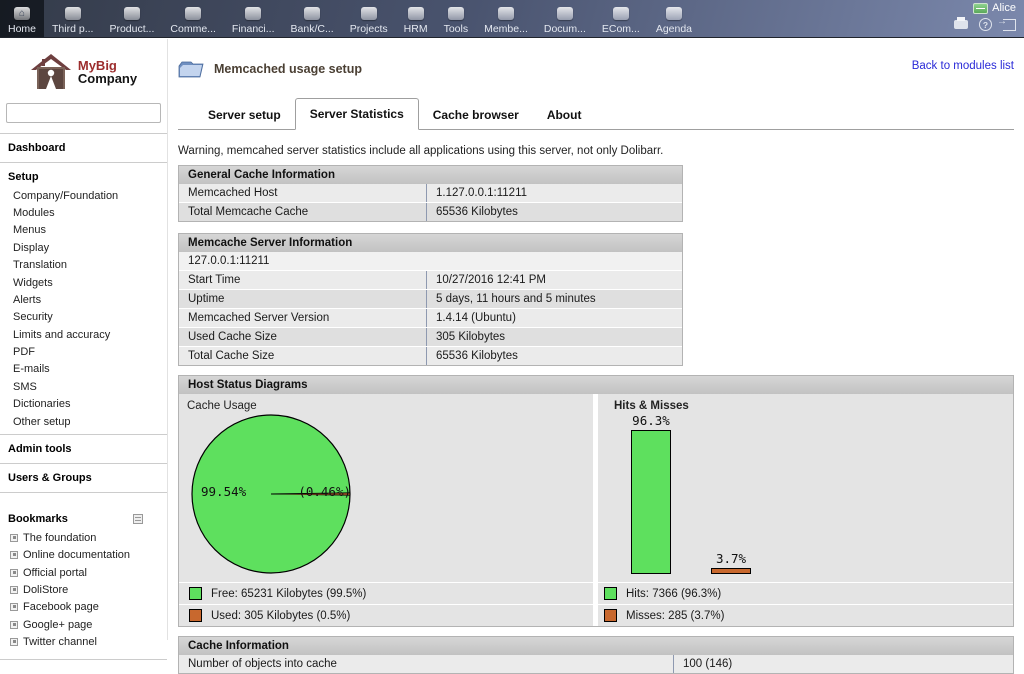 The width and height of the screenshot is (1024, 674). Describe the element at coordinates (233, 193) in the screenshot. I see `row-label: Memcached Host` at that location.